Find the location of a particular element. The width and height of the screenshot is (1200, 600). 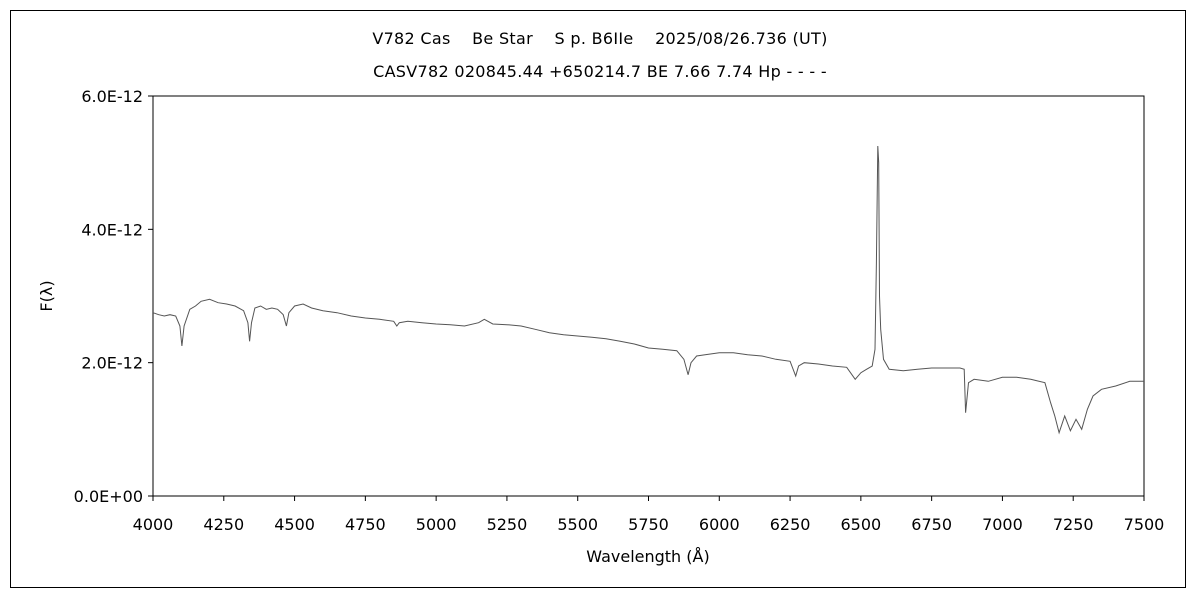

y-tick-label: 4.0E-12 is located at coordinates (112, 229).